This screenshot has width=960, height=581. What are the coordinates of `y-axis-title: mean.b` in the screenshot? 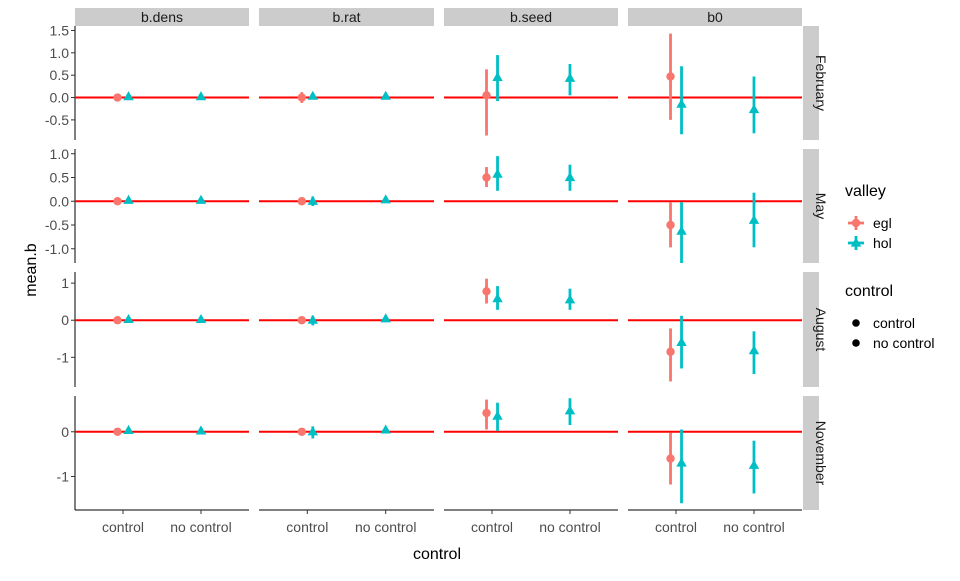 It's located at (31, 269).